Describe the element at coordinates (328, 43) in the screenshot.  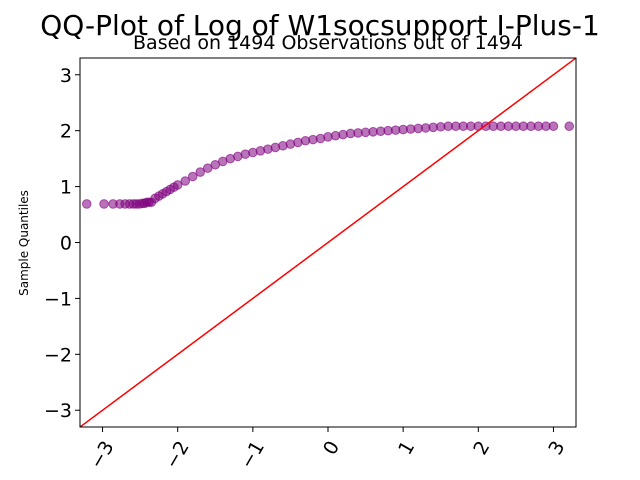
I see `chart-subtitle: Based on 1494 Observations out of 1494` at that location.